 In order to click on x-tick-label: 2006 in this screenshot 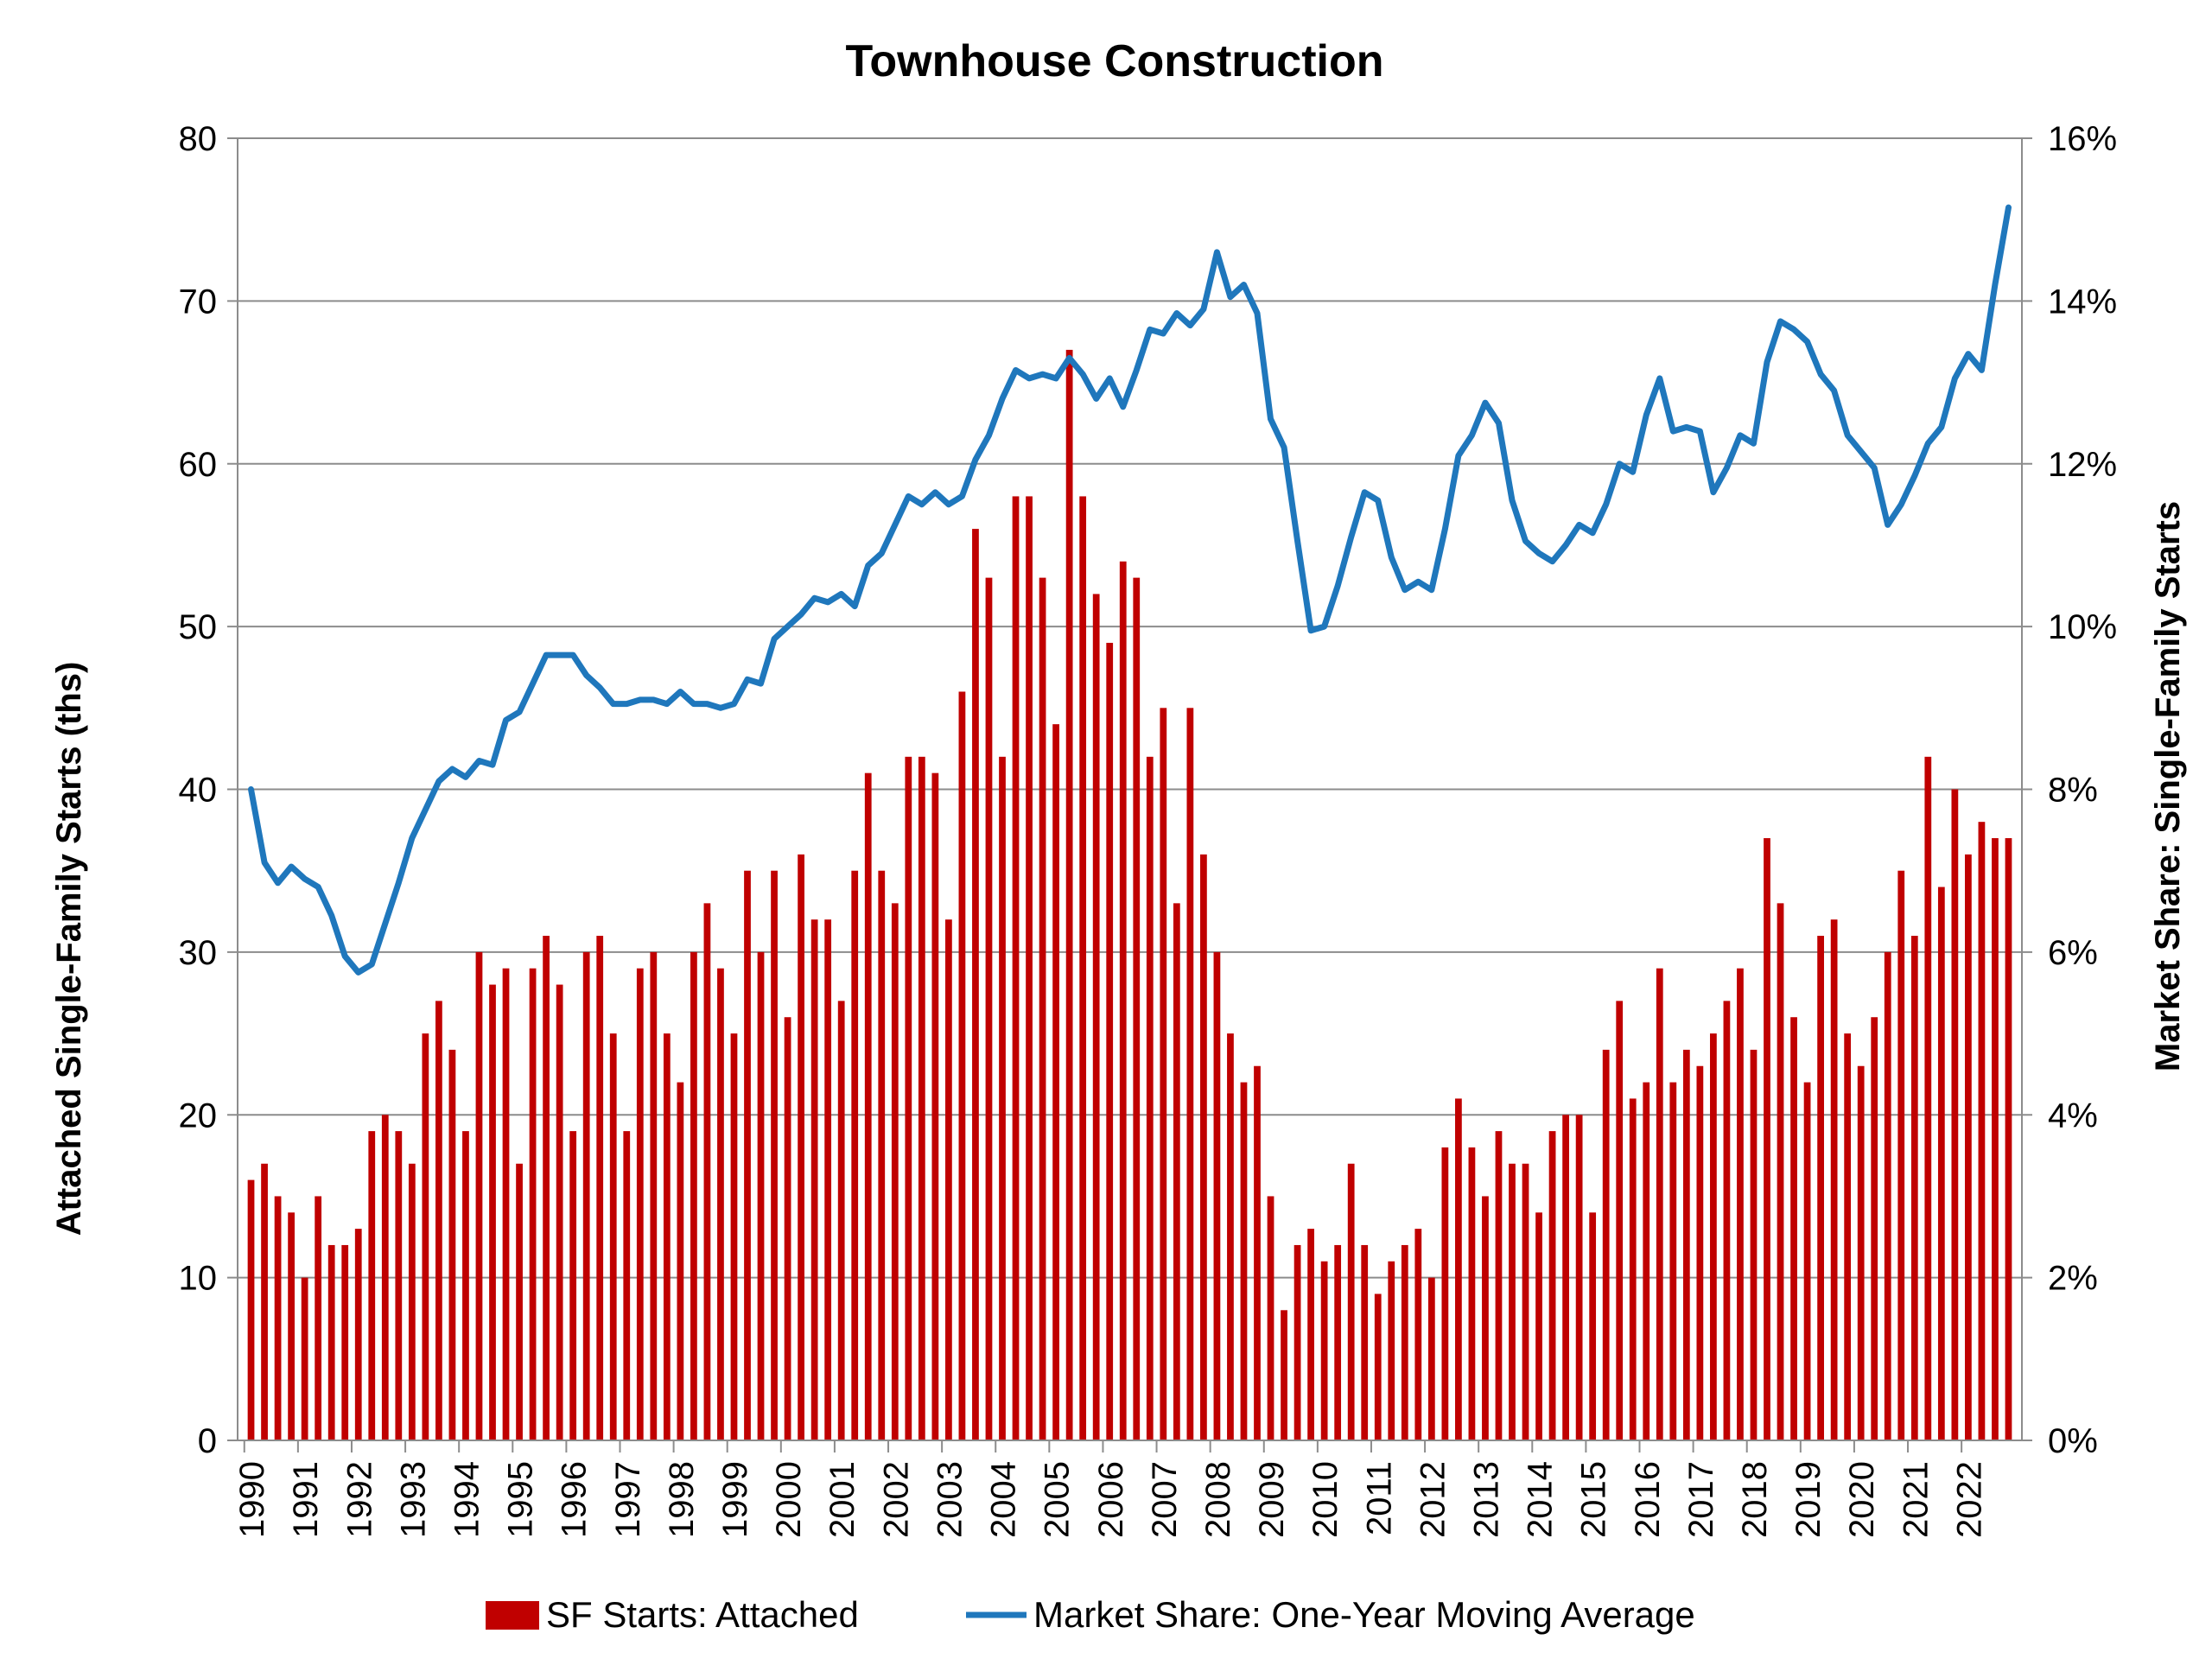, I will do `click(1111, 1499)`.